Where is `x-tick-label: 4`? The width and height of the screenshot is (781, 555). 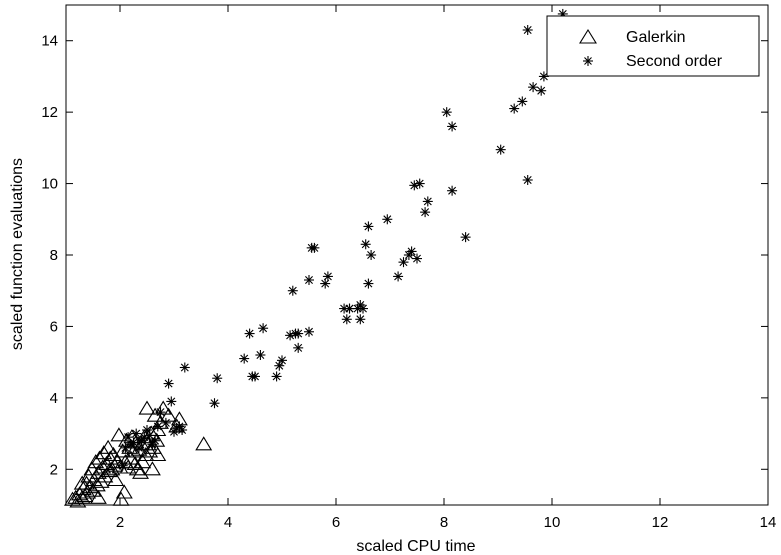 x-tick-label: 4 is located at coordinates (228, 522).